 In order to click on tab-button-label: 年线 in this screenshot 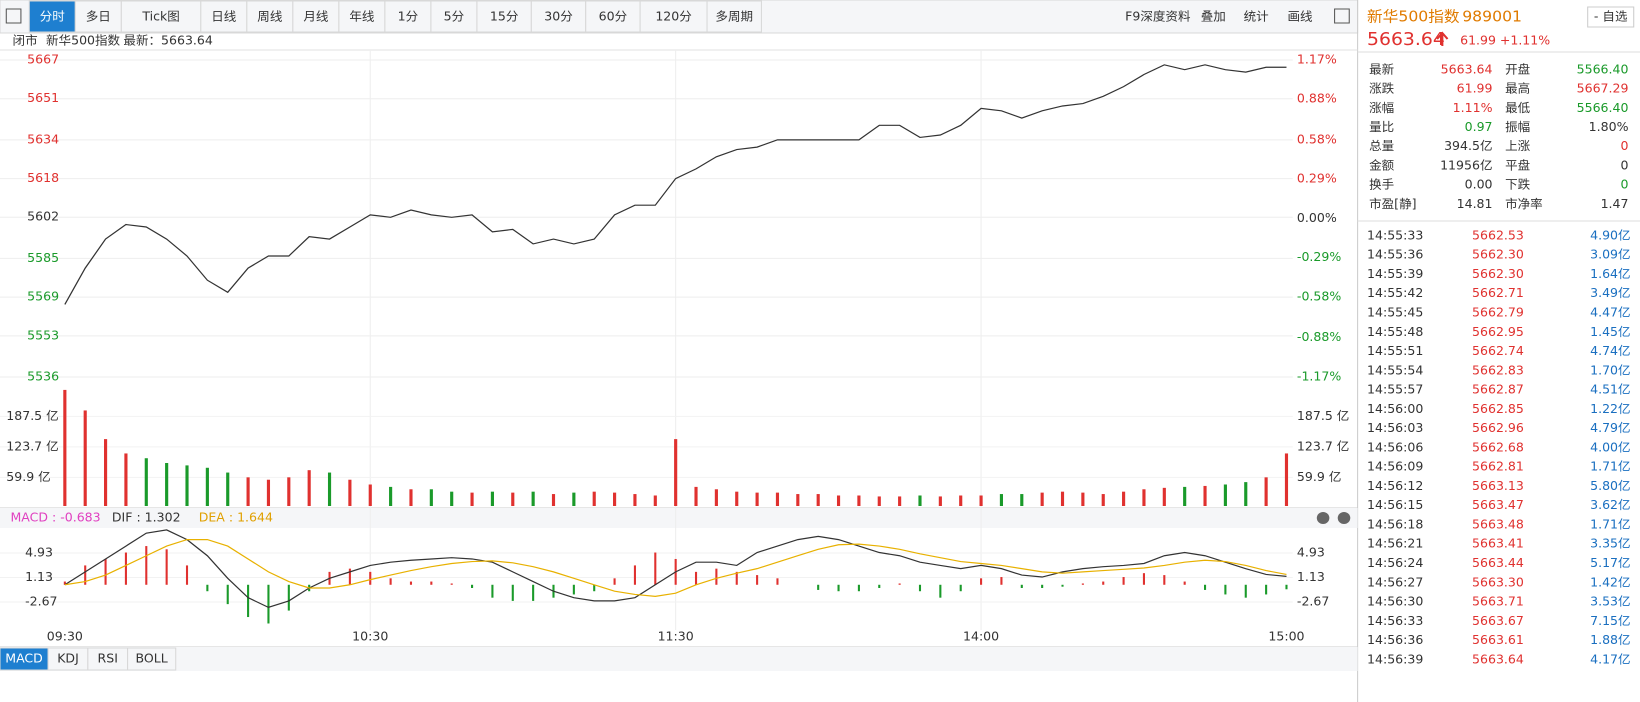, I will do `click(361, 17)`.